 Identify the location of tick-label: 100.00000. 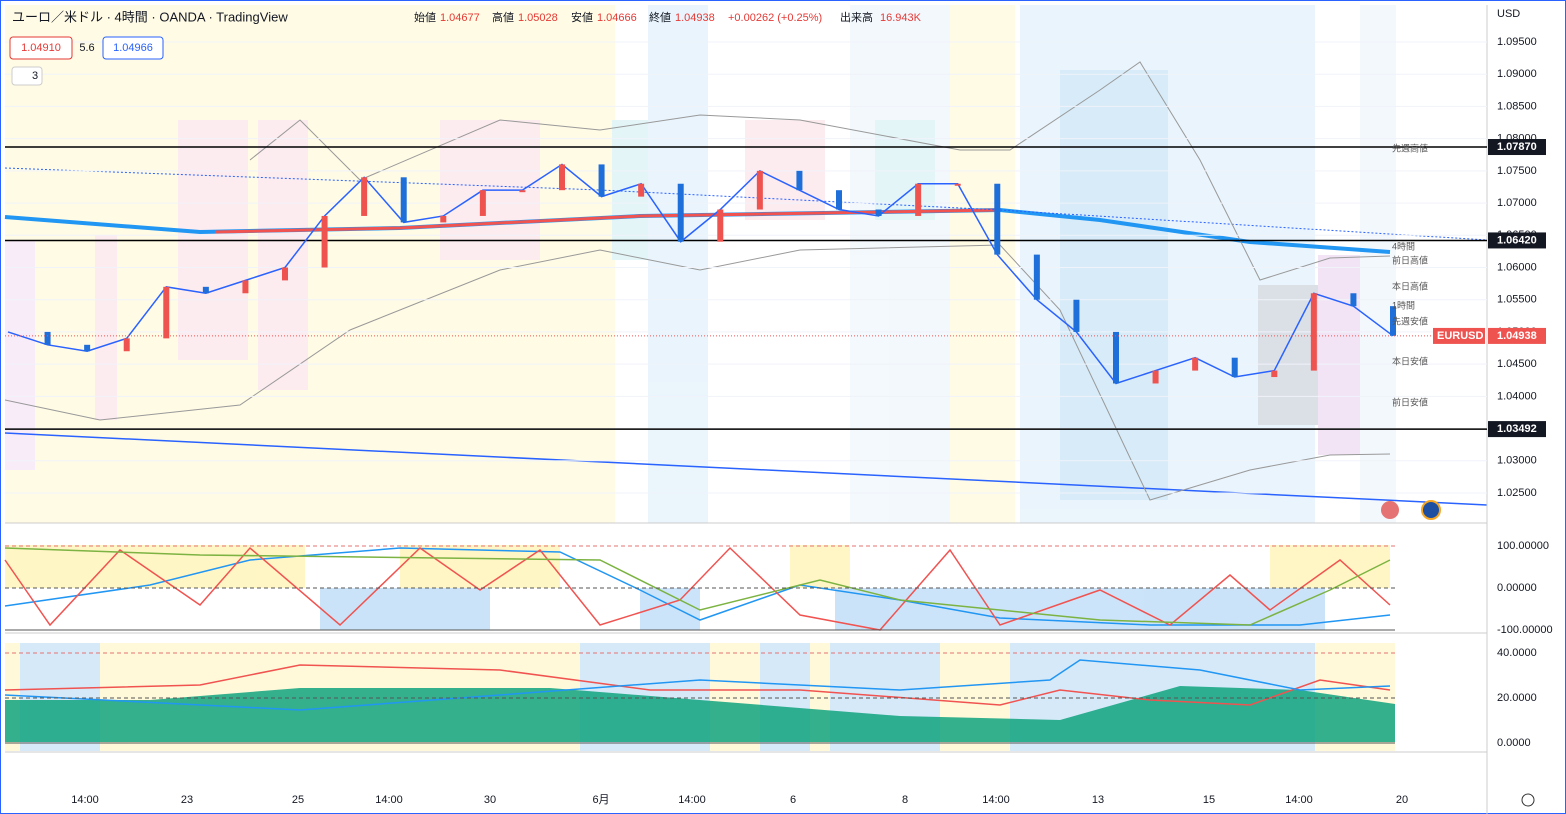
(1523, 546).